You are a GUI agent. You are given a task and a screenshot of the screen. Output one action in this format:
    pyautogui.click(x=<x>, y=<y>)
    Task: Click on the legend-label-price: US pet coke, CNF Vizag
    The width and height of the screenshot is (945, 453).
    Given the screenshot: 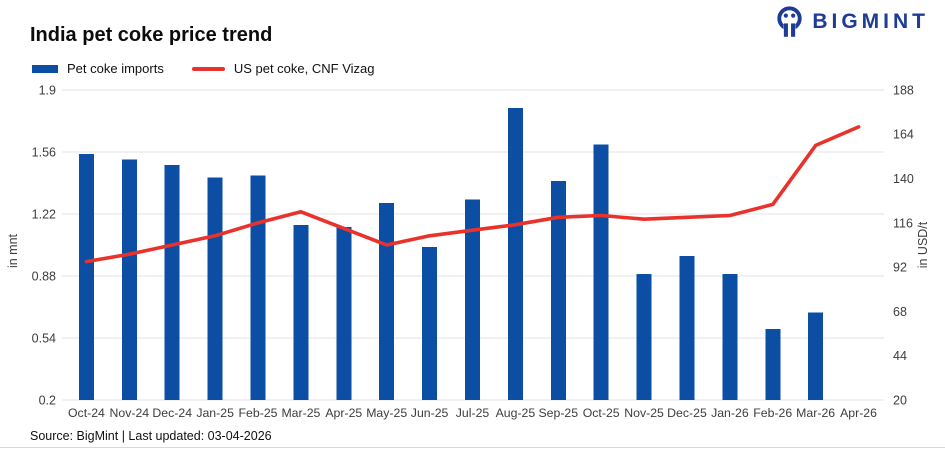 What is the action you would take?
    pyautogui.click(x=304, y=68)
    